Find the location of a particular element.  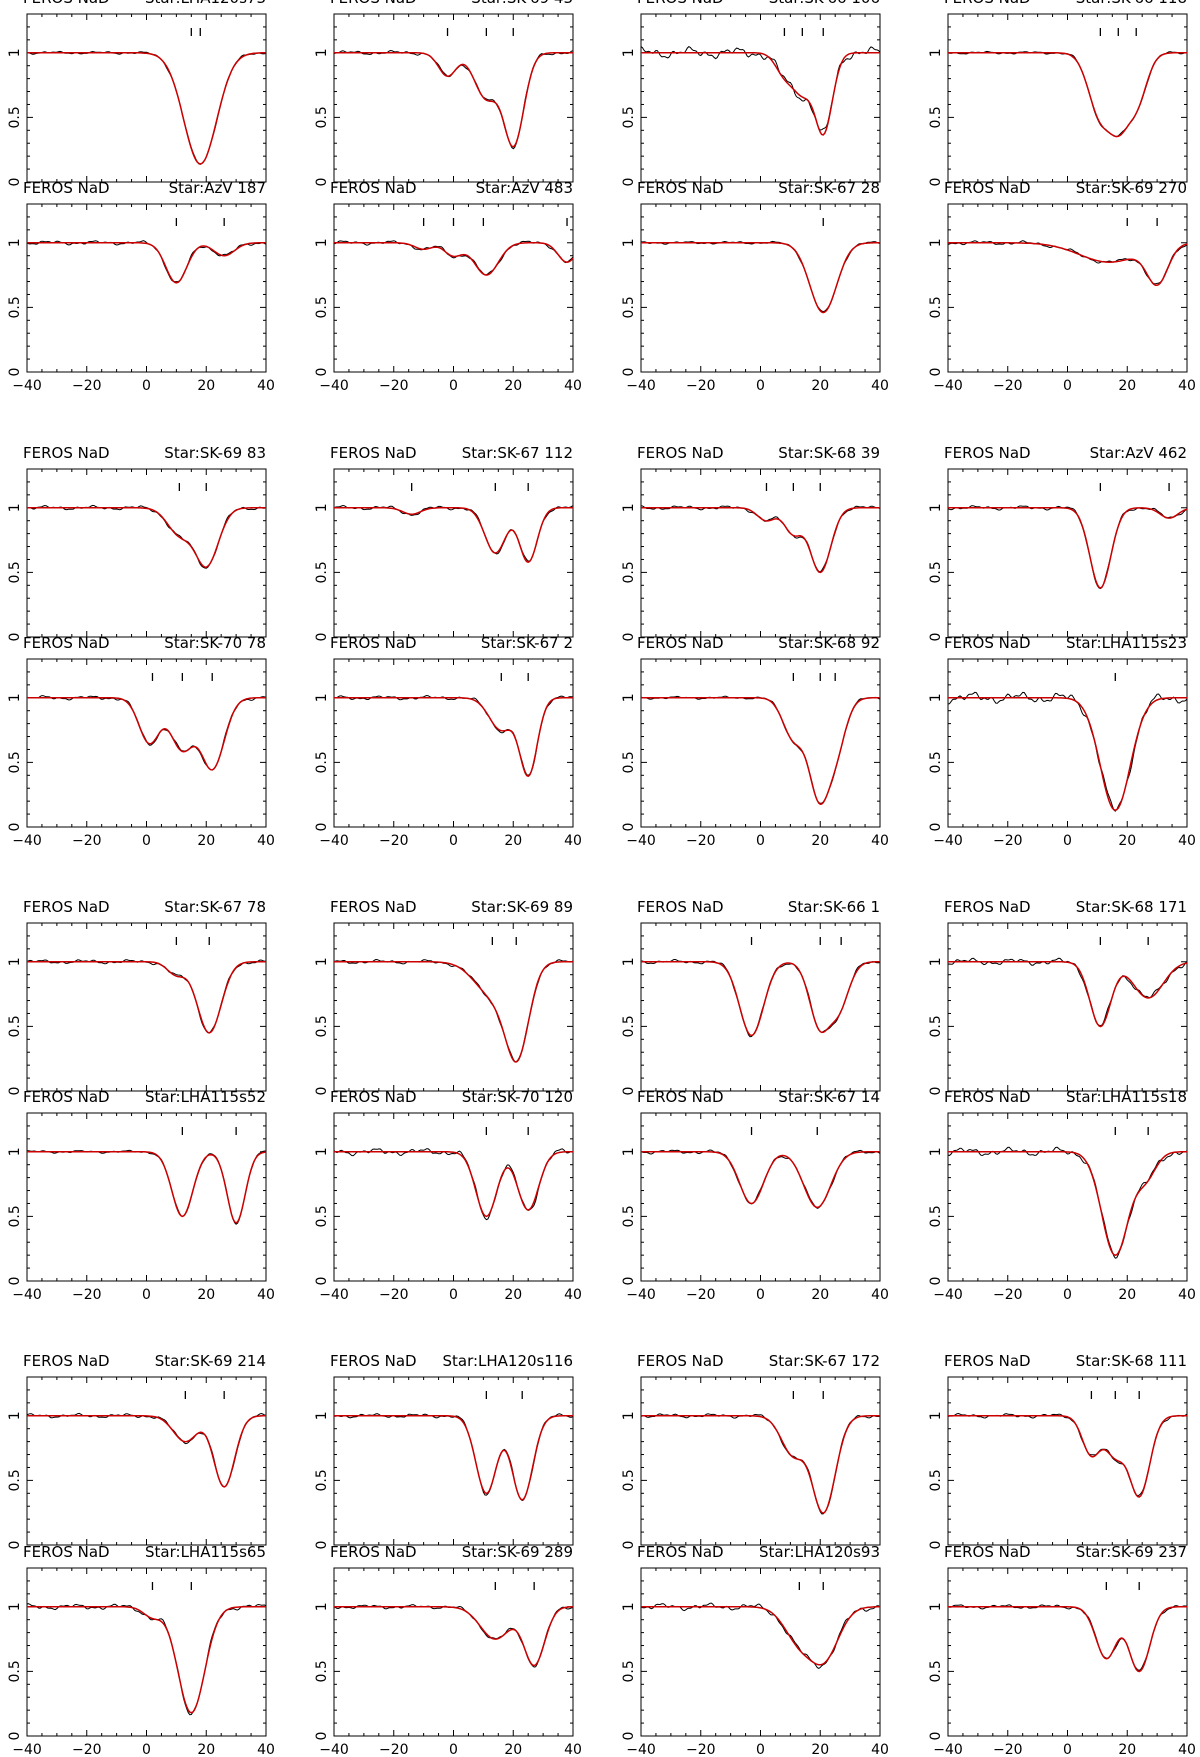

panel-star-label: Star:SK-69 237 is located at coordinates (1131, 1552).